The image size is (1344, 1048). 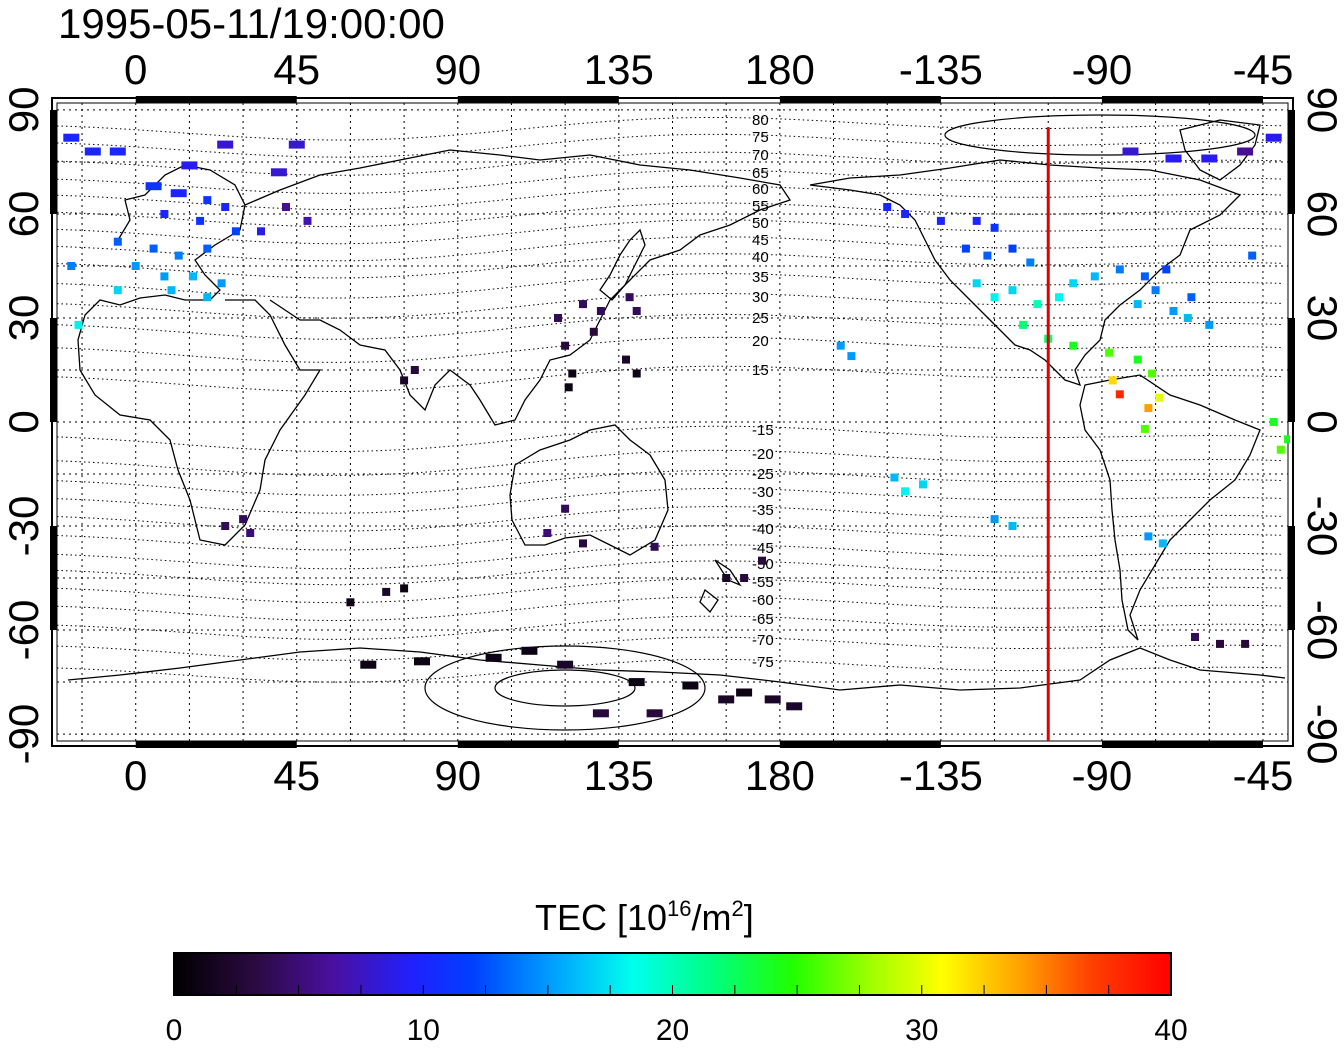 What do you see at coordinates (1263, 69) in the screenshot?
I see `lon-label-top: -45` at bounding box center [1263, 69].